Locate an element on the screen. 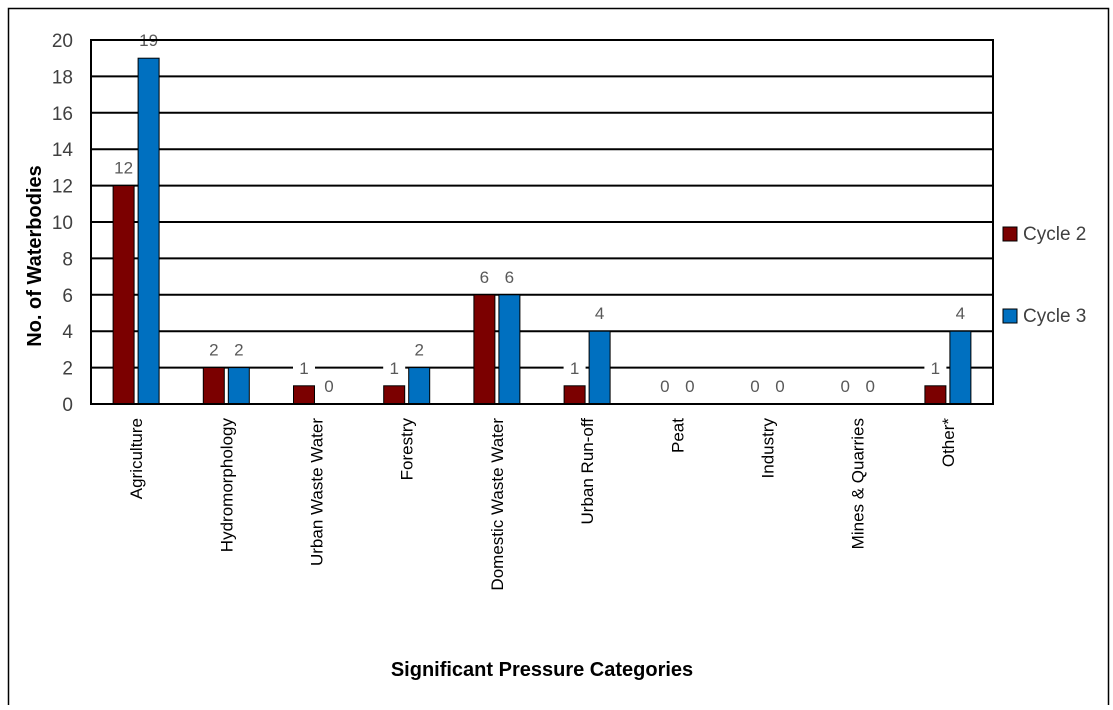 The width and height of the screenshot is (1113, 710). bar-cycle-3-agriculture is located at coordinates (148, 231).